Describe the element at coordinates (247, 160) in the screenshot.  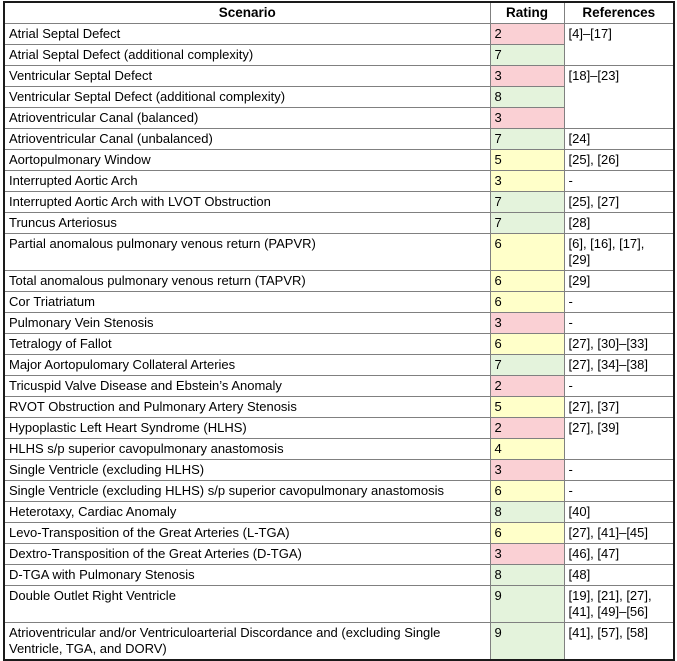
I see `scenario-cell: Aortopulmonary Window` at that location.